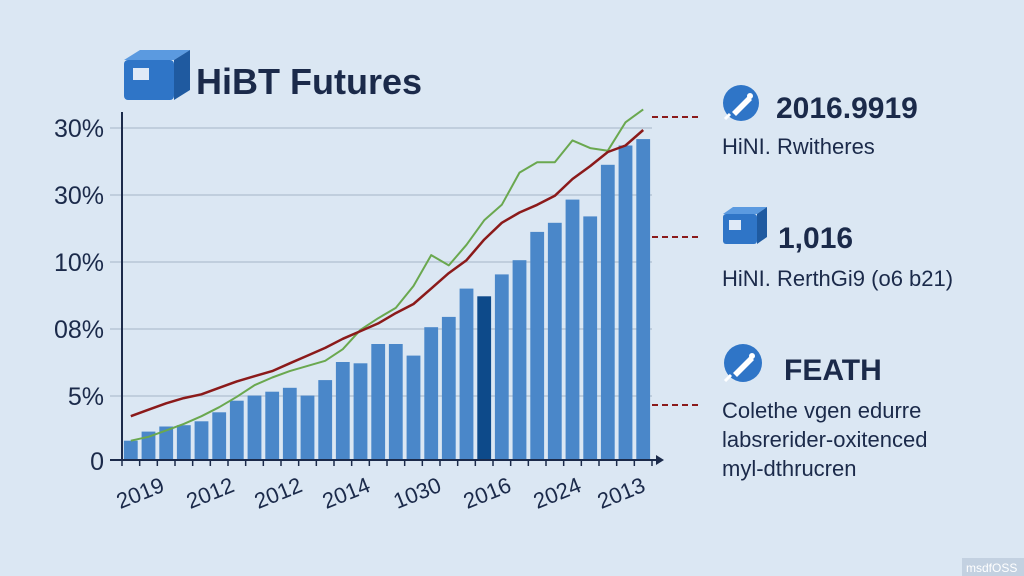 The width and height of the screenshot is (1024, 576). I want to click on x-tick-label: 2024, so click(557, 493).